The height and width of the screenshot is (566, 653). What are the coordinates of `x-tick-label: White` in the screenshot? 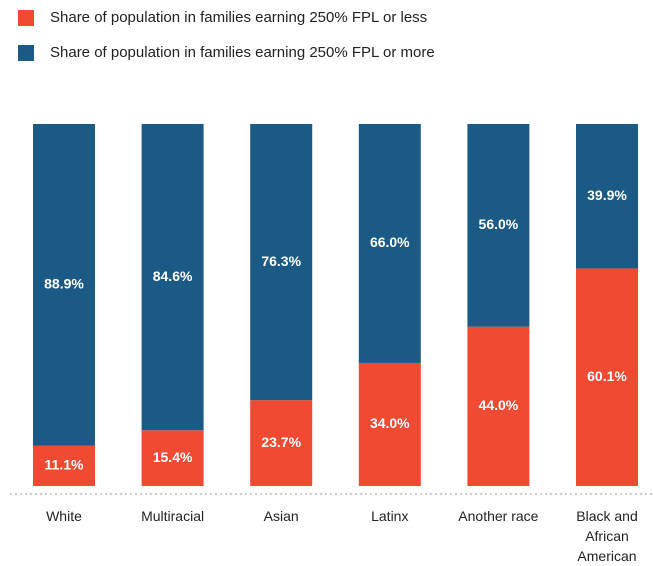 It's located at (64, 516).